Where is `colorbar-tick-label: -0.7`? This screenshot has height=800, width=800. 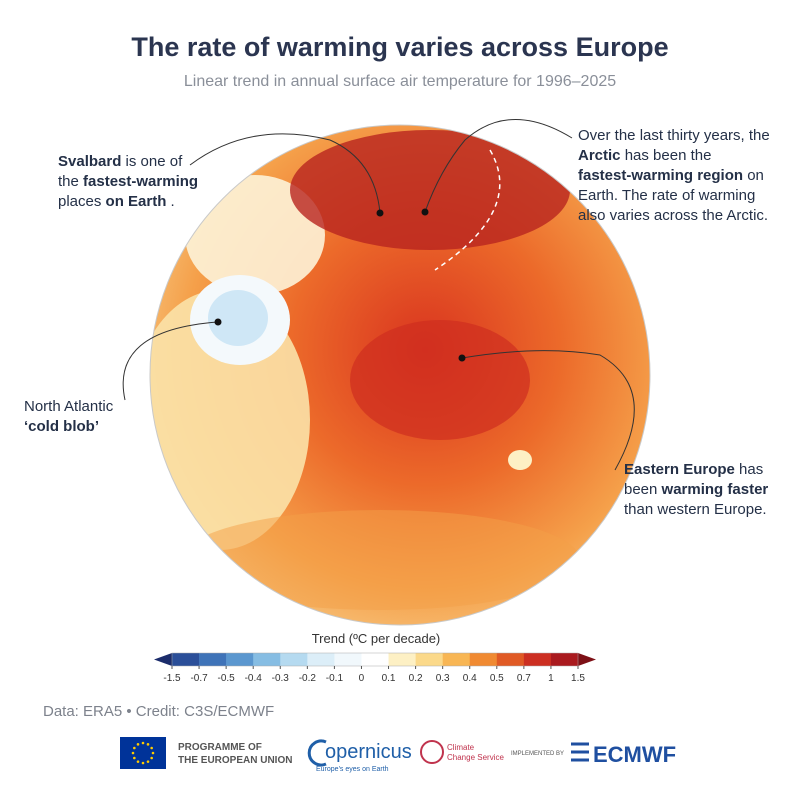 colorbar-tick-label: -0.7 is located at coordinates (199, 678).